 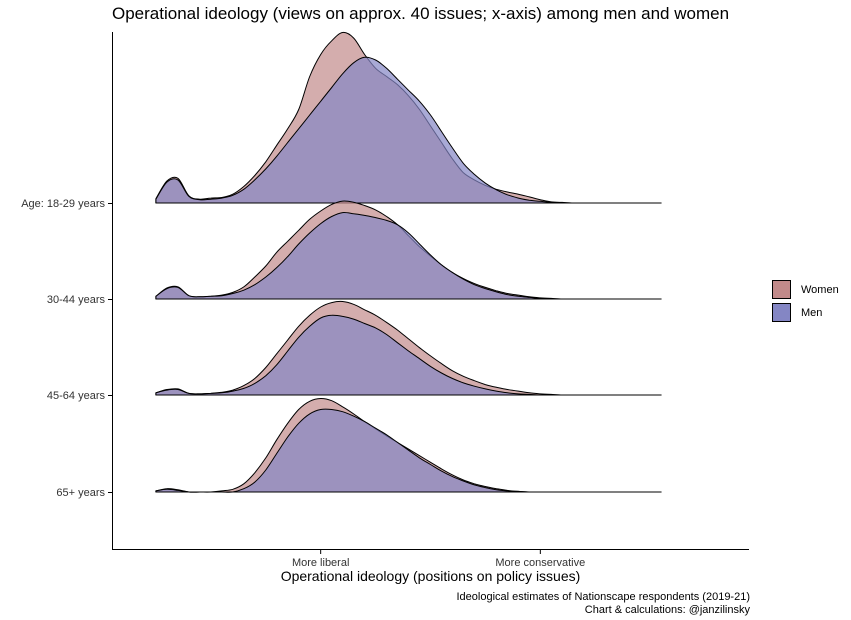 I want to click on y-tick-label-4: 65+ years, so click(x=80, y=493).